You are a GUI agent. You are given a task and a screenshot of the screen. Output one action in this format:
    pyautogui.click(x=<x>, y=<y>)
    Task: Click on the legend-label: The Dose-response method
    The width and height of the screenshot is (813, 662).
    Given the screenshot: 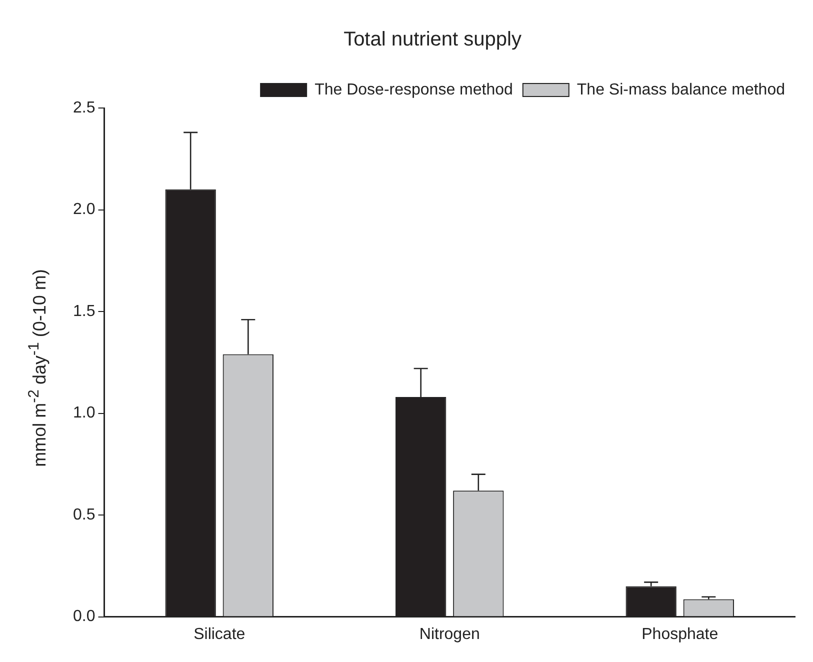 What is the action you would take?
    pyautogui.click(x=413, y=89)
    